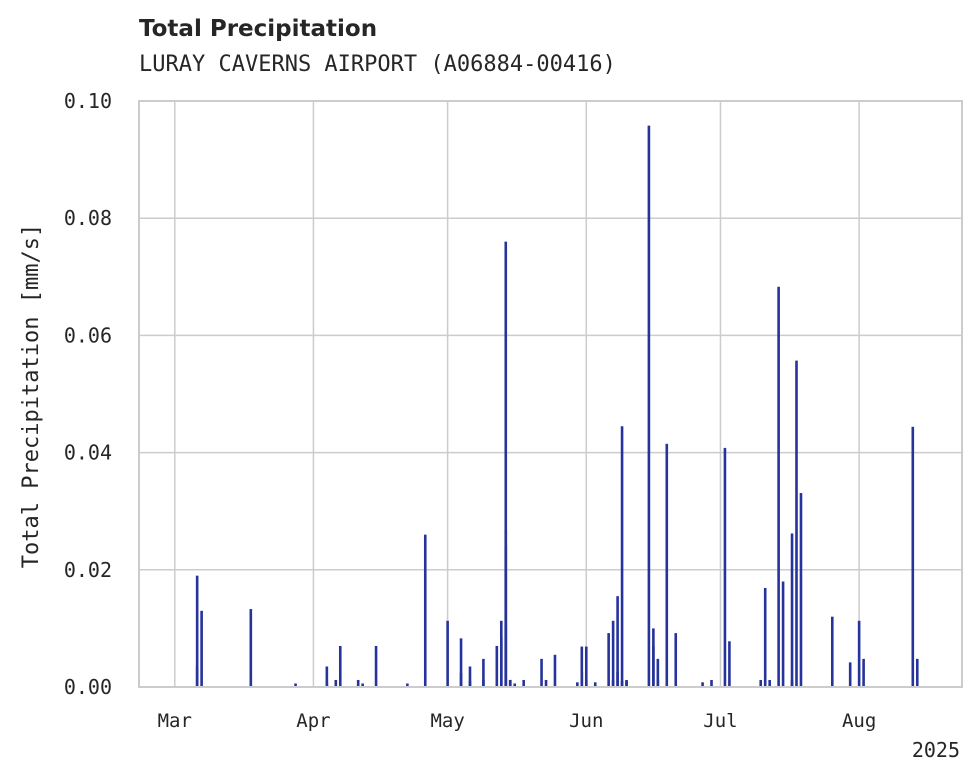 The image size is (980, 783). Describe the element at coordinates (586, 721) in the screenshot. I see `x-tick-label: Jun` at that location.